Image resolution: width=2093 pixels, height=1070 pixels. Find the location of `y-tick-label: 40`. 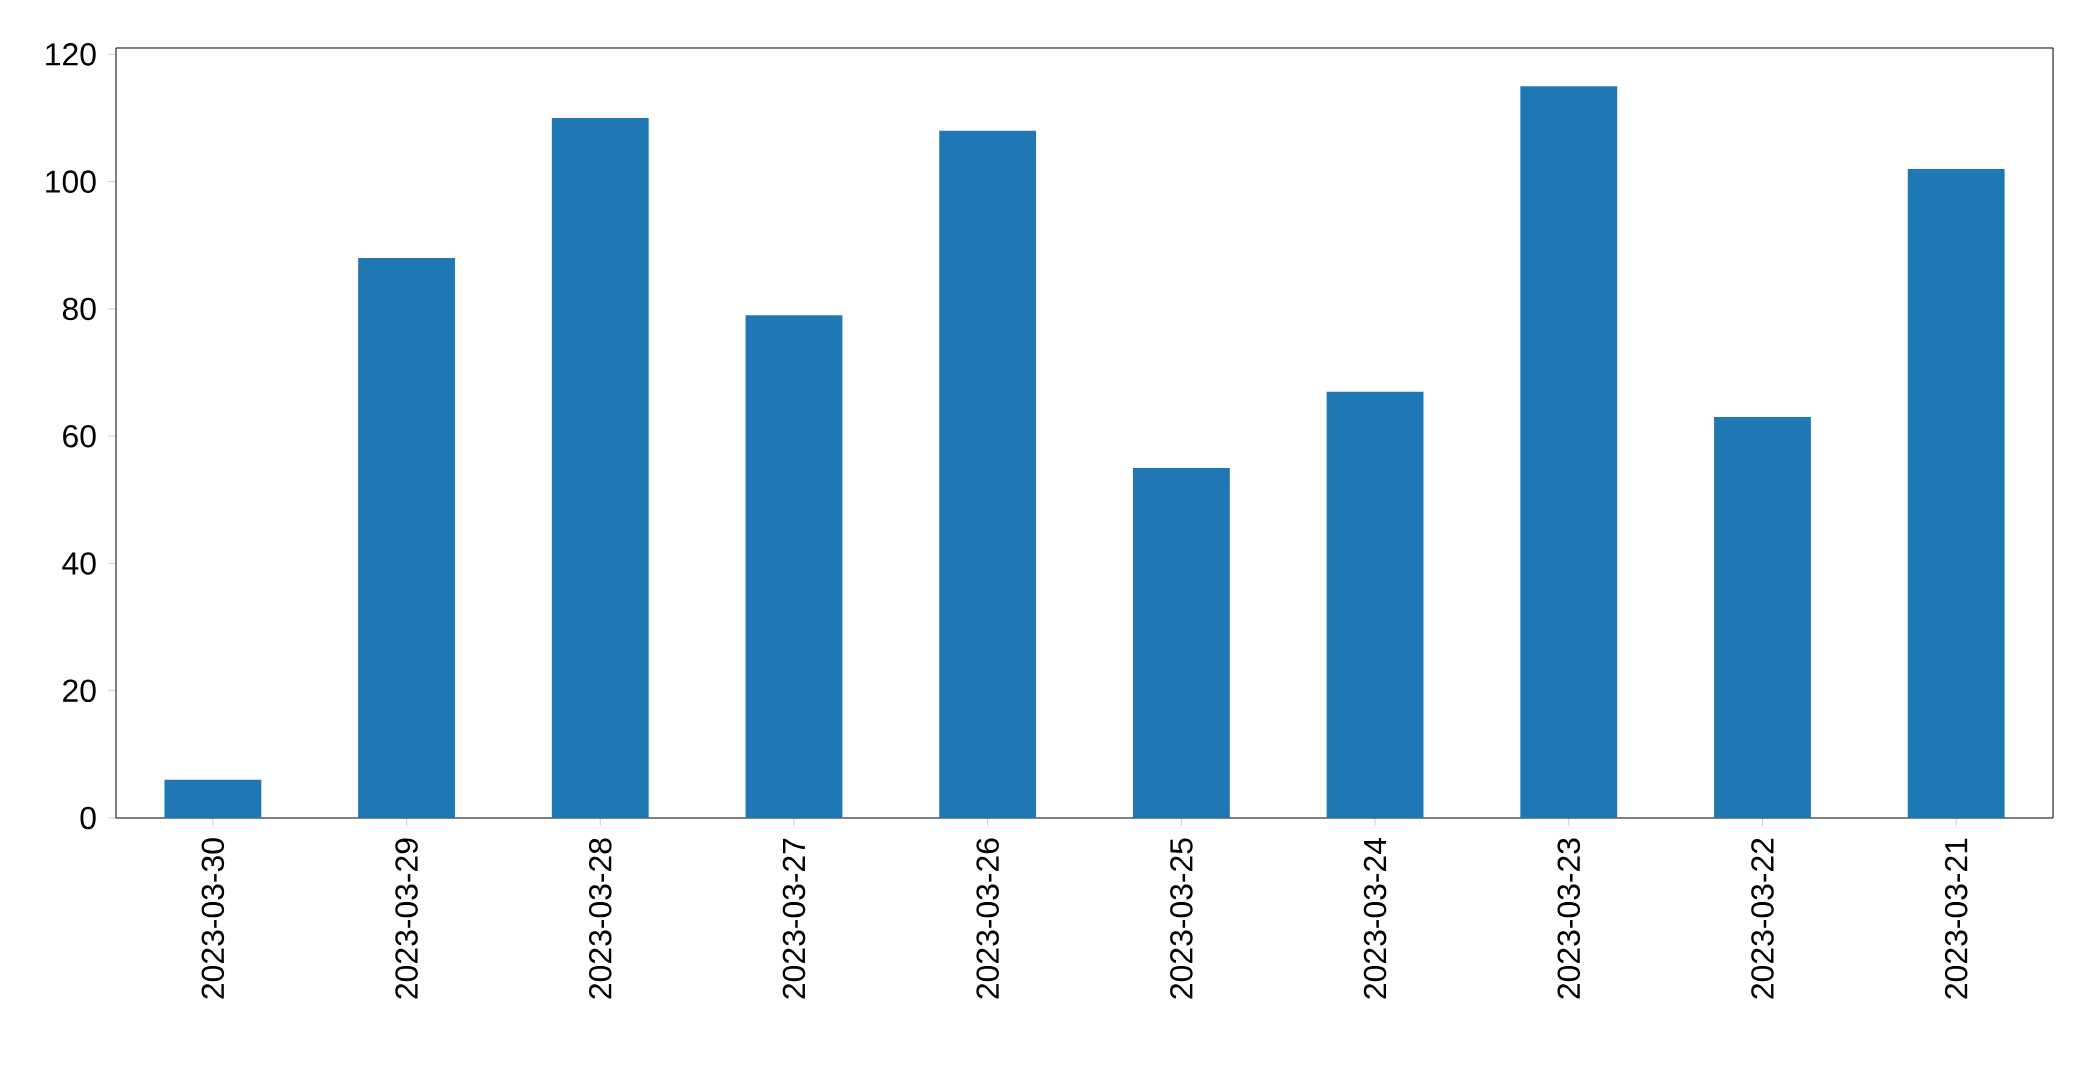

y-tick-label: 40 is located at coordinates (79, 563).